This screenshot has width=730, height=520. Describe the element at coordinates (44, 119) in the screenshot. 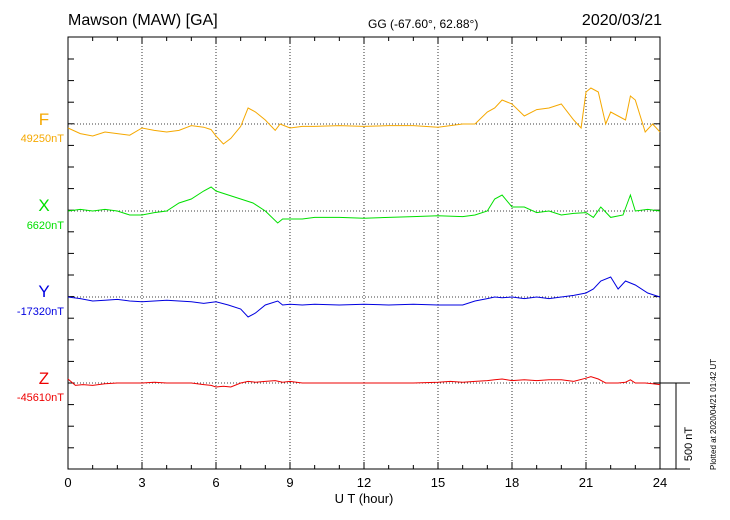

I see `series-label-f: F` at that location.